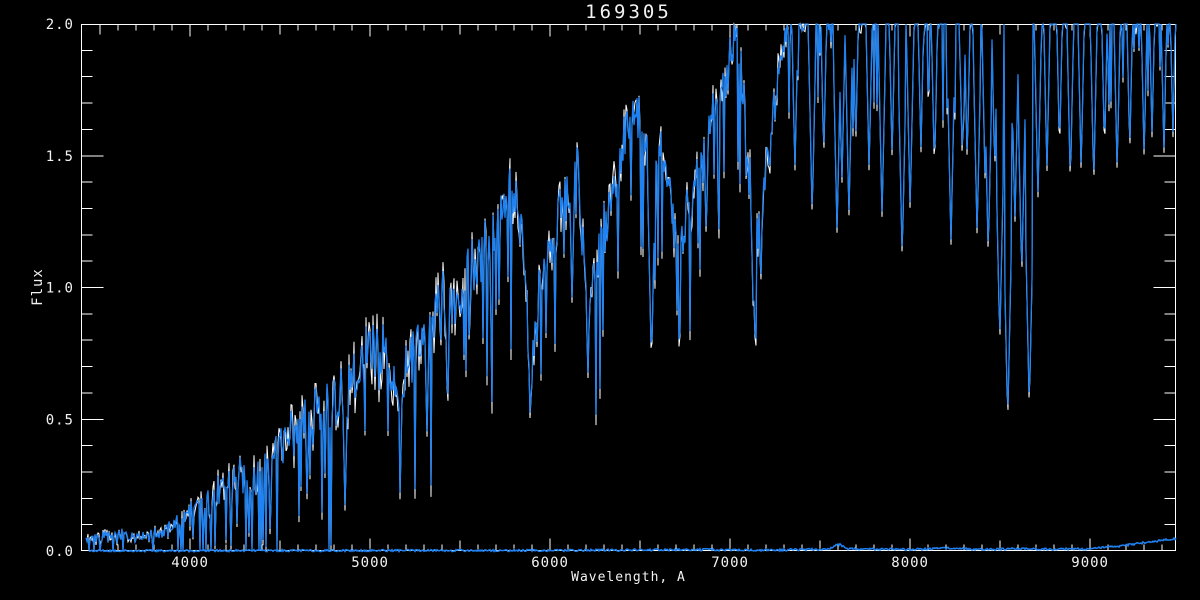  Describe the element at coordinates (60, 420) in the screenshot. I see `y-tick-label: 0.5` at that location.